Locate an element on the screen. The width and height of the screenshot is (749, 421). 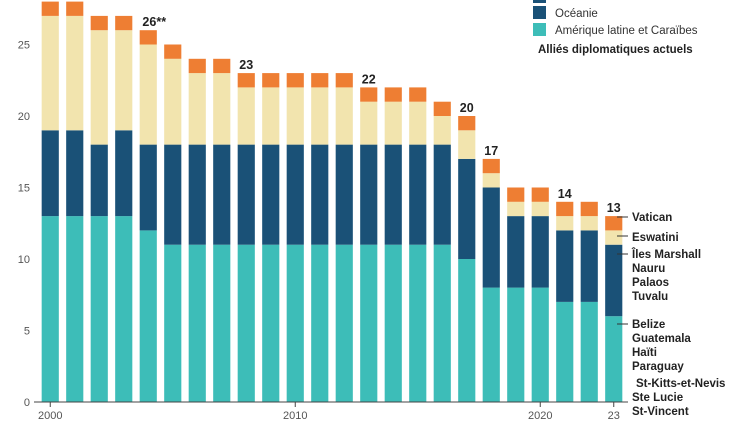
y-tick-label: 0 is located at coordinates (27, 403).